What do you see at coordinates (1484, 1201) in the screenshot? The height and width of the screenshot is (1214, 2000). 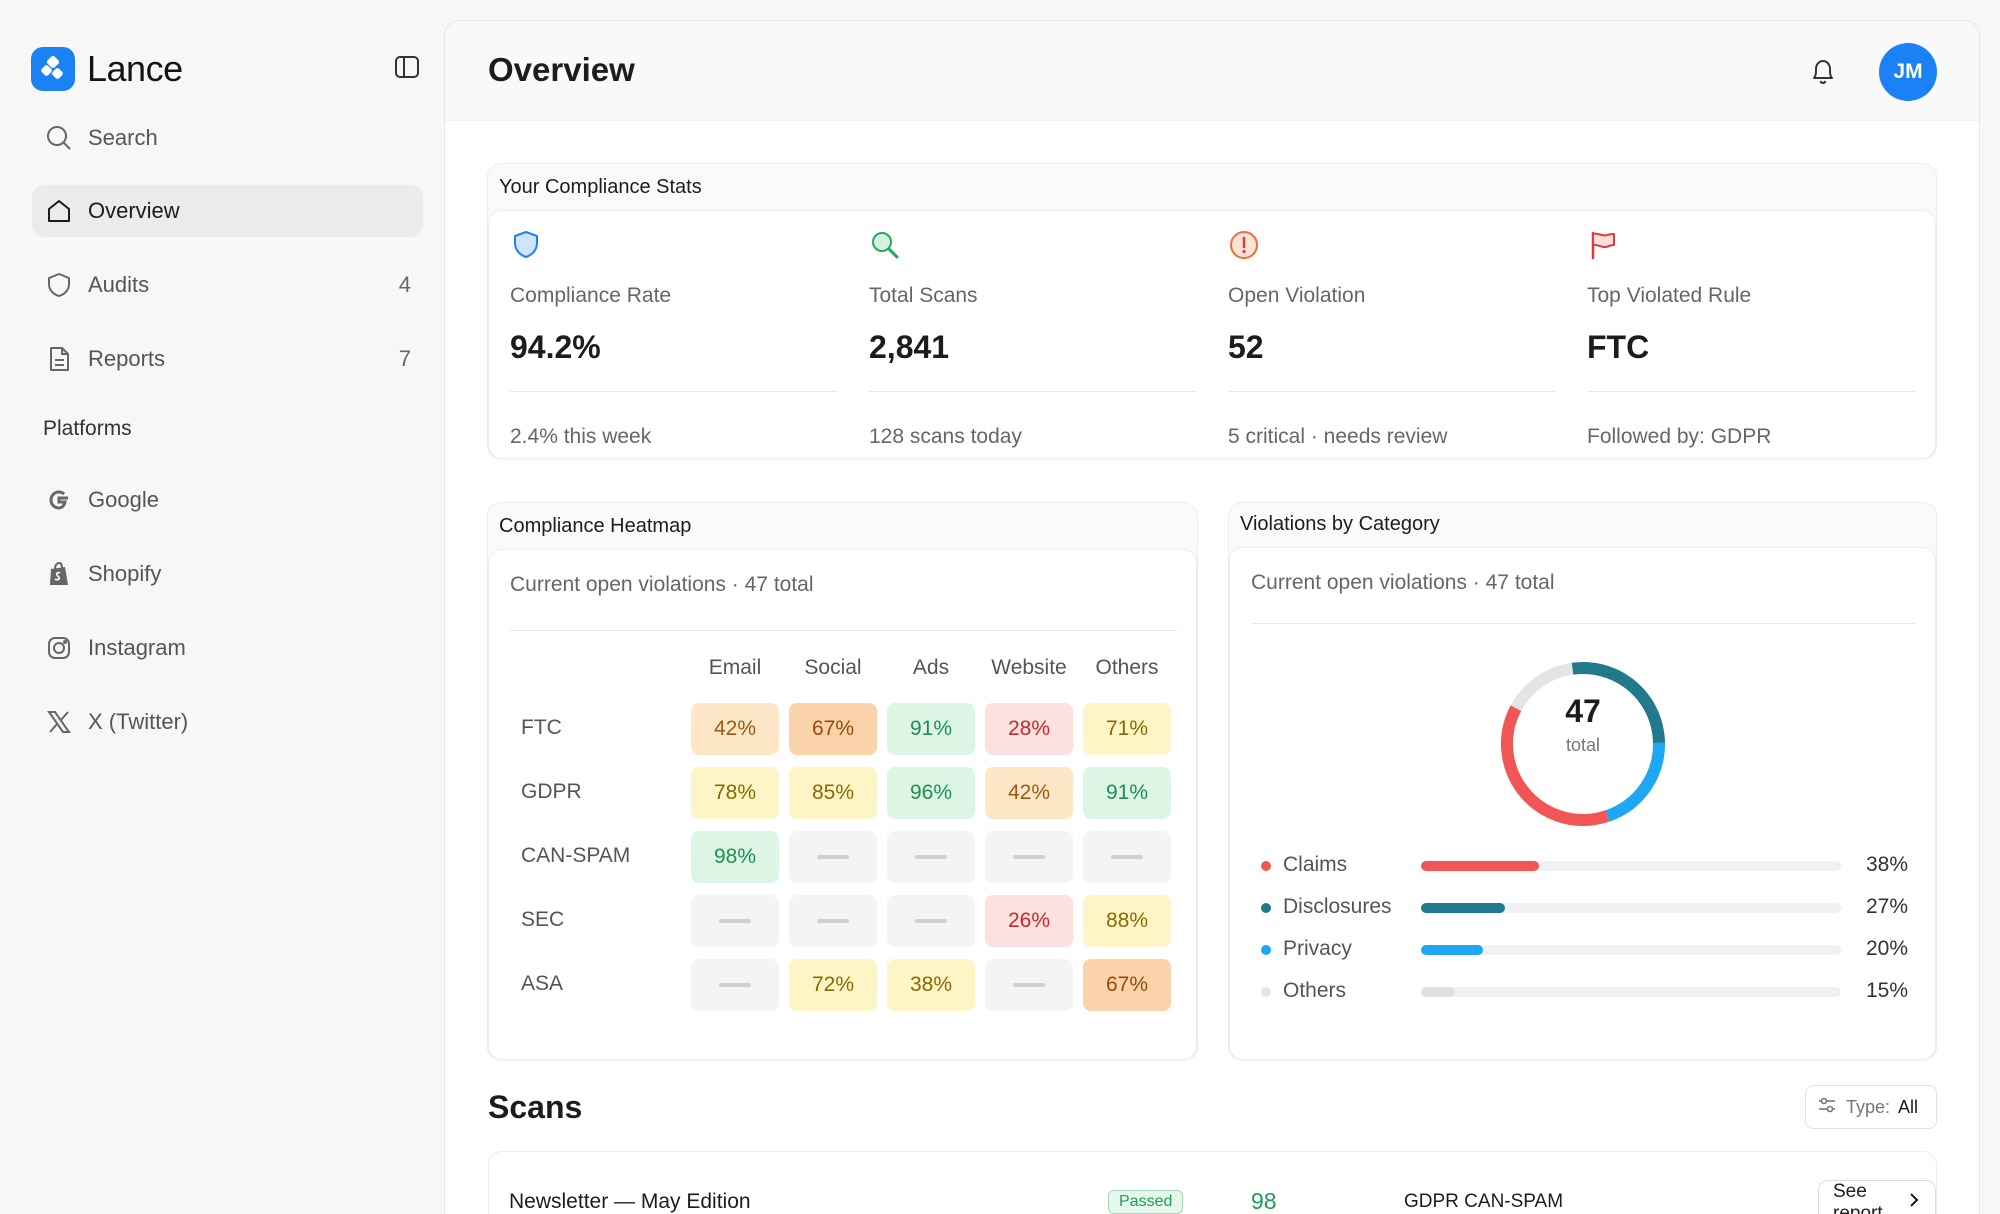 I see `scan-rules: GDPR CAN-SPAM` at bounding box center [1484, 1201].